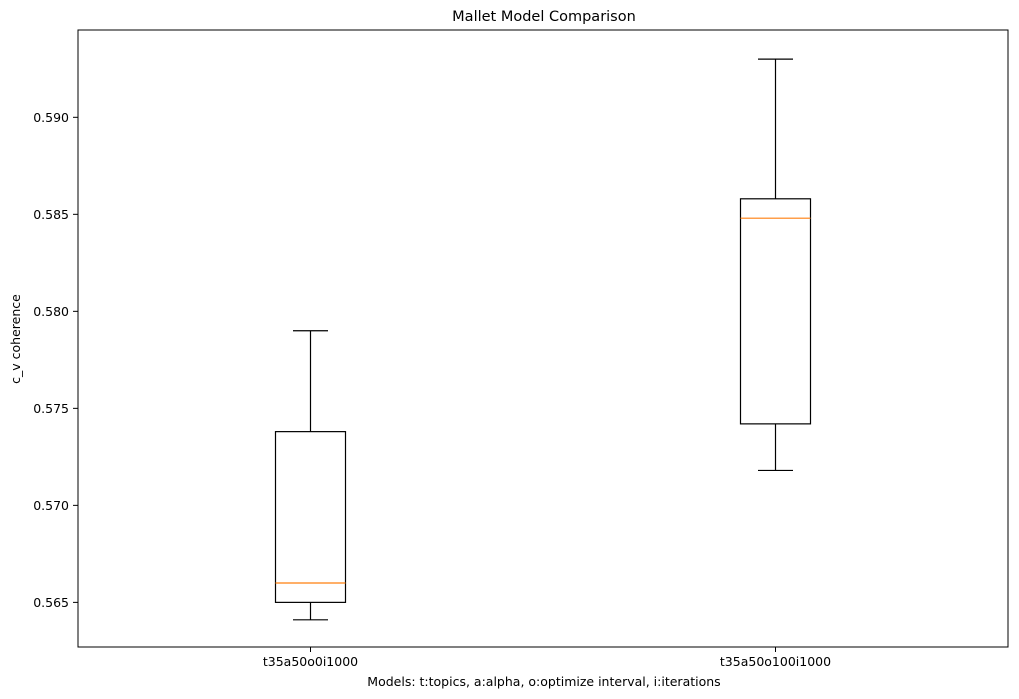 The image size is (1019, 699). What do you see at coordinates (544, 17) in the screenshot?
I see `chart-title: Mallet Model Comparison` at bounding box center [544, 17].